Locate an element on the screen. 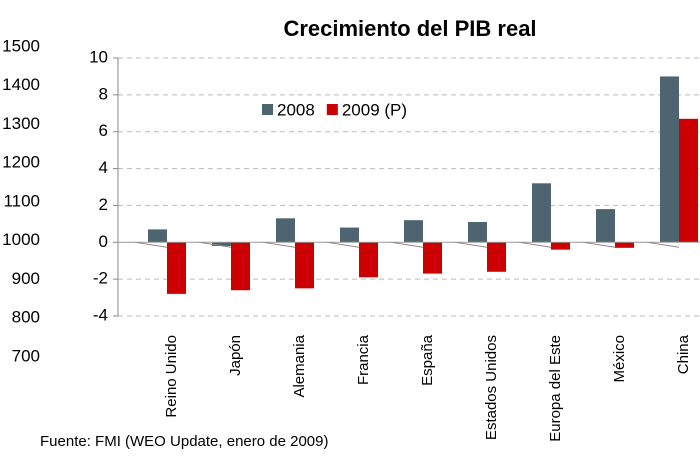  y2-tick-label: 1300 is located at coordinates (21, 123).